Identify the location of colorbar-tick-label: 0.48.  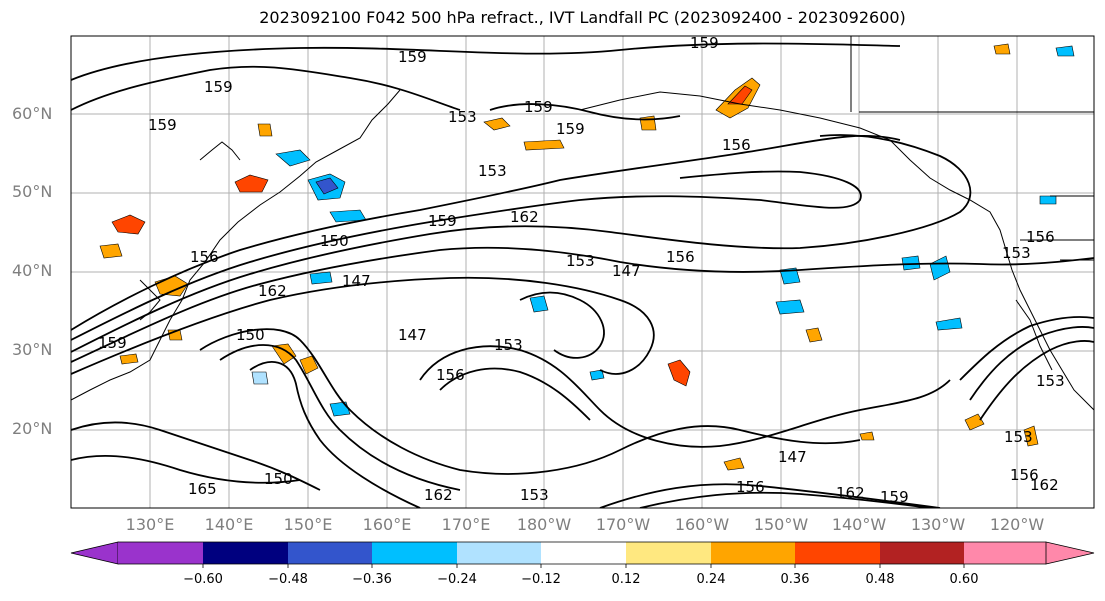
(880, 579).